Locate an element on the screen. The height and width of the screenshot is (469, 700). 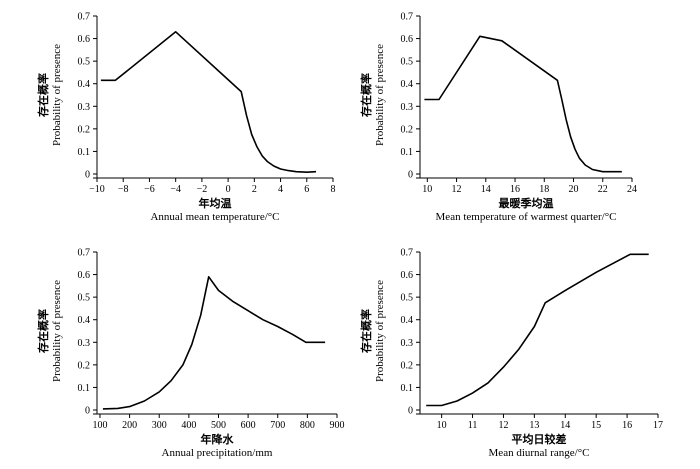
x-tick-label: −10 is located at coordinates (97, 189).